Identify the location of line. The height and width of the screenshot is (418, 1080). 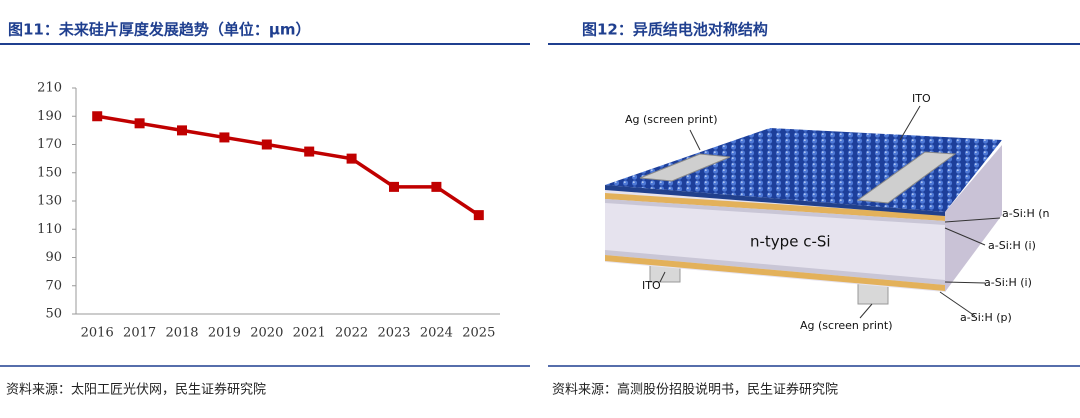
(288, 165).